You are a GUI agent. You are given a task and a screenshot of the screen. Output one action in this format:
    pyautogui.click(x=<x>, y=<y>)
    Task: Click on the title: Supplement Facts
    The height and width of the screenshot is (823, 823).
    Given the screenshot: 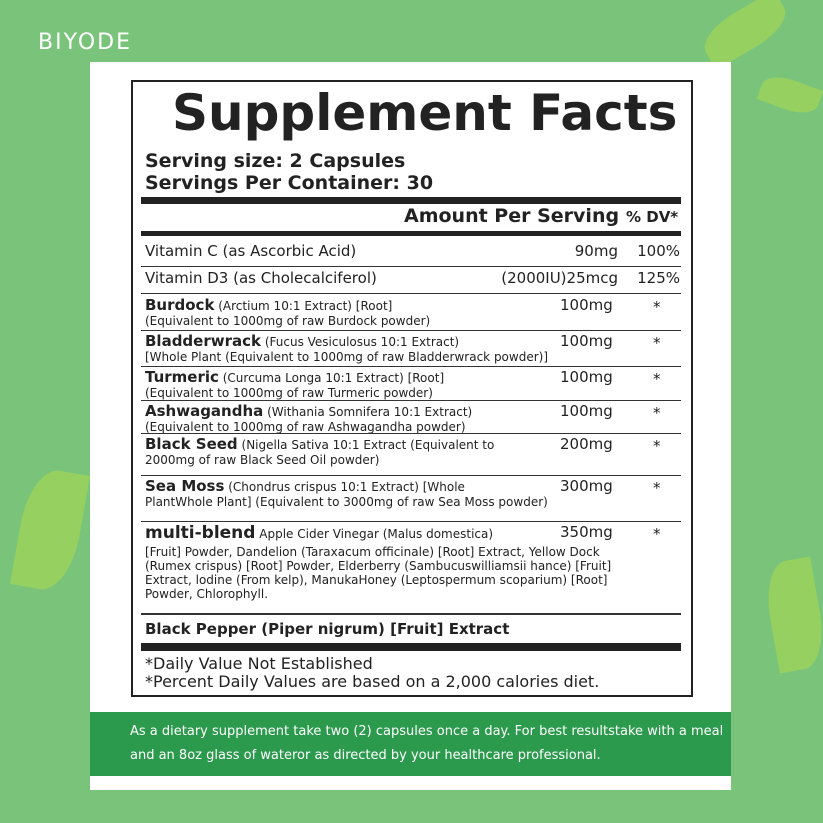 What is the action you would take?
    pyautogui.click(x=425, y=113)
    